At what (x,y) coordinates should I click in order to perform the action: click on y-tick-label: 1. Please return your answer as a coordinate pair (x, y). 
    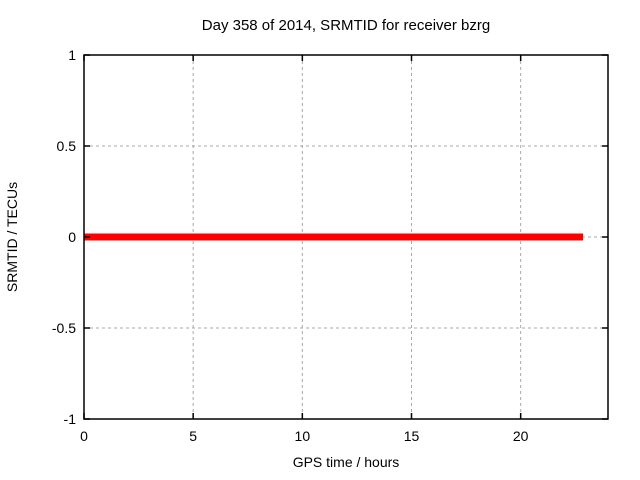
    Looking at the image, I should click on (72, 55).